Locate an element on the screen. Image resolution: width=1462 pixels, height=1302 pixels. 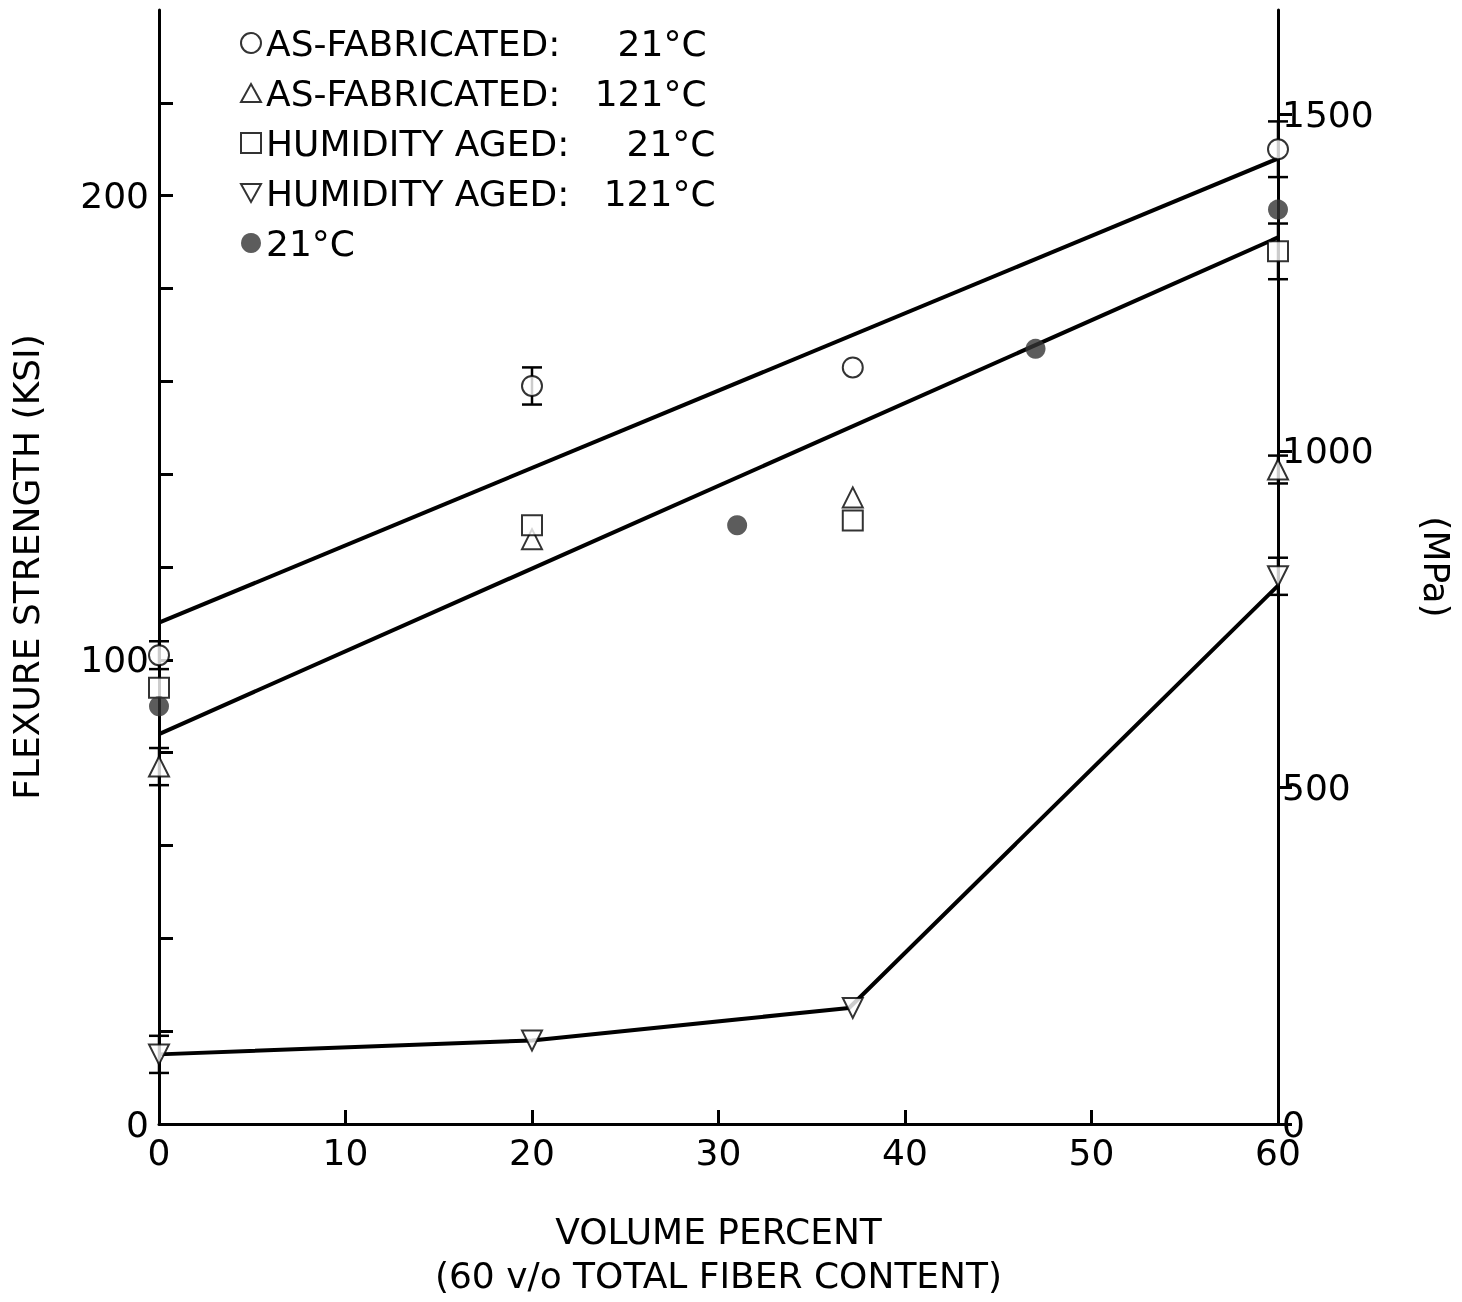
y-tick-label: 0 is located at coordinates (137, 1124).